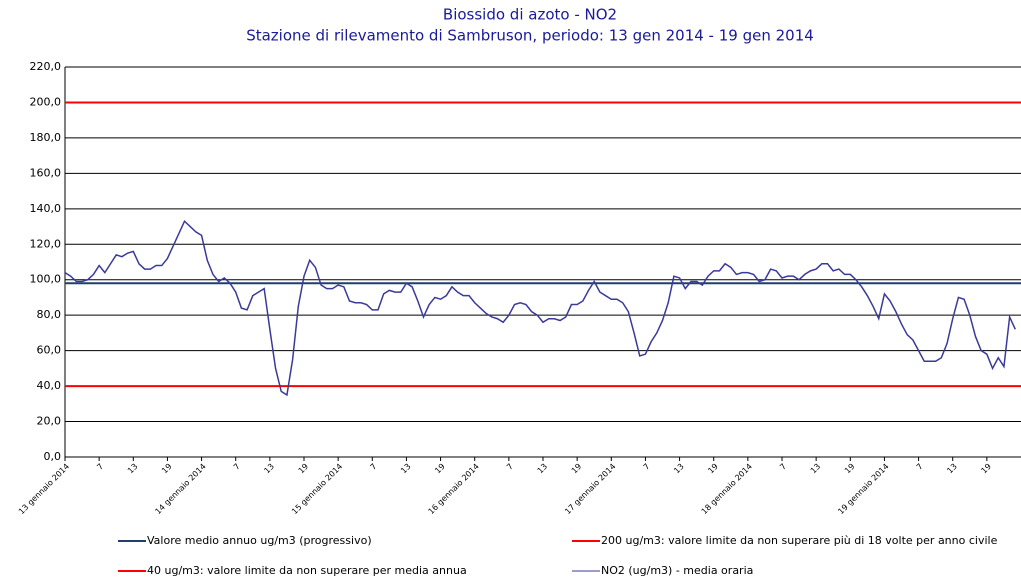 The image size is (1021, 579). What do you see at coordinates (46, 243) in the screenshot?
I see `y-tick-label: 120,0` at bounding box center [46, 243].